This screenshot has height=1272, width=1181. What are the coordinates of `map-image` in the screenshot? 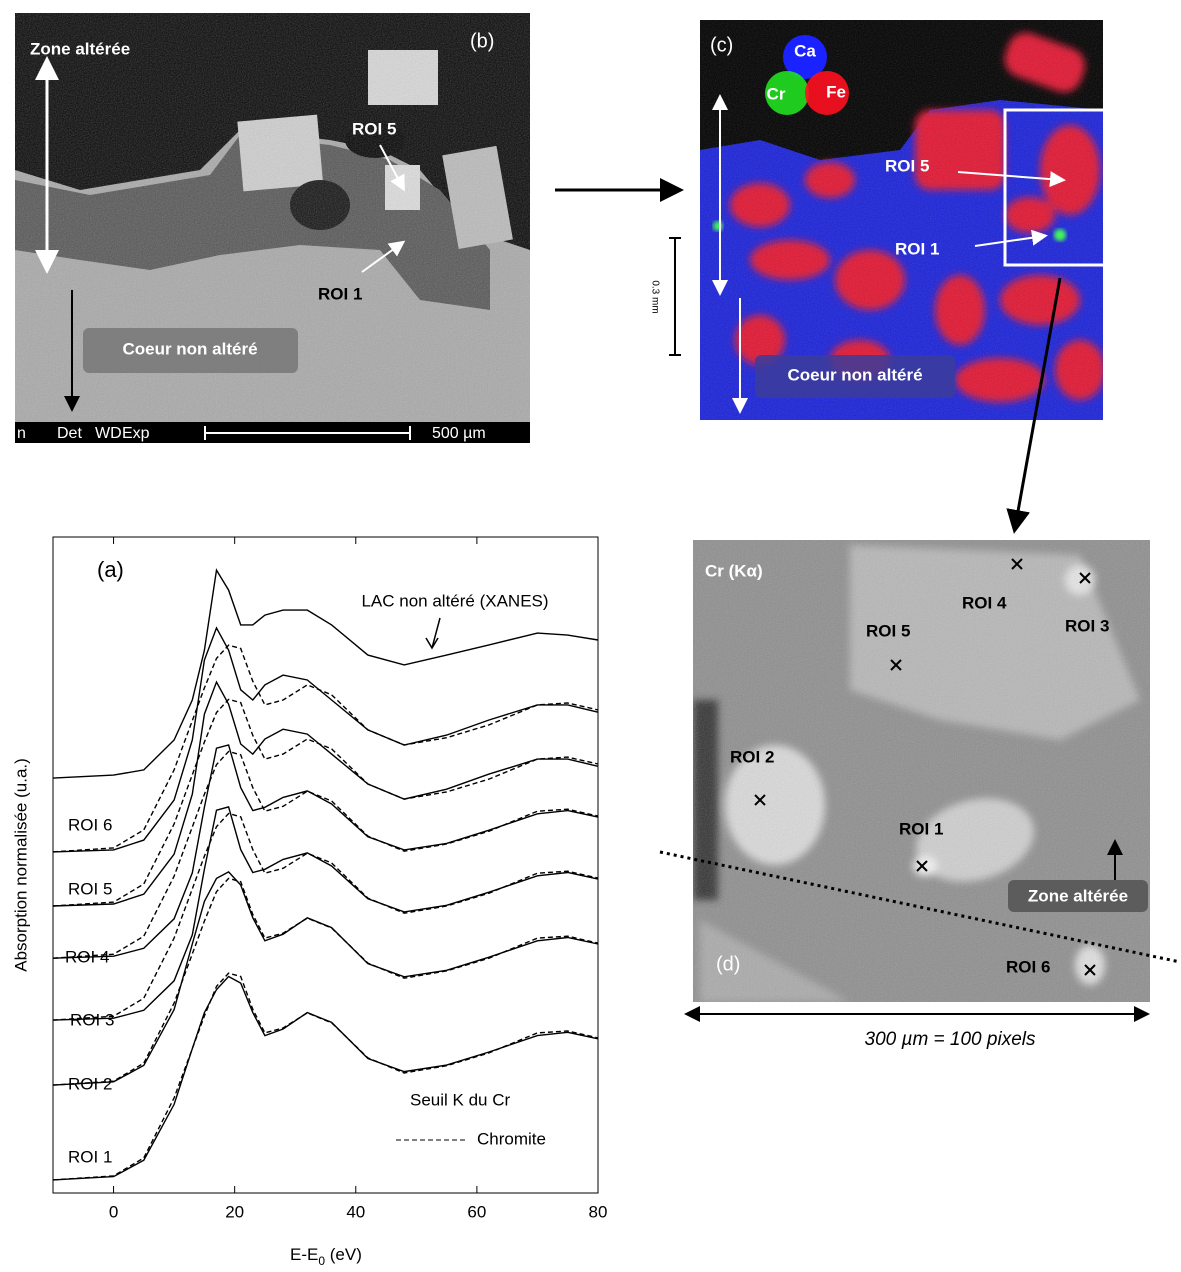 It's located at (901, 220).